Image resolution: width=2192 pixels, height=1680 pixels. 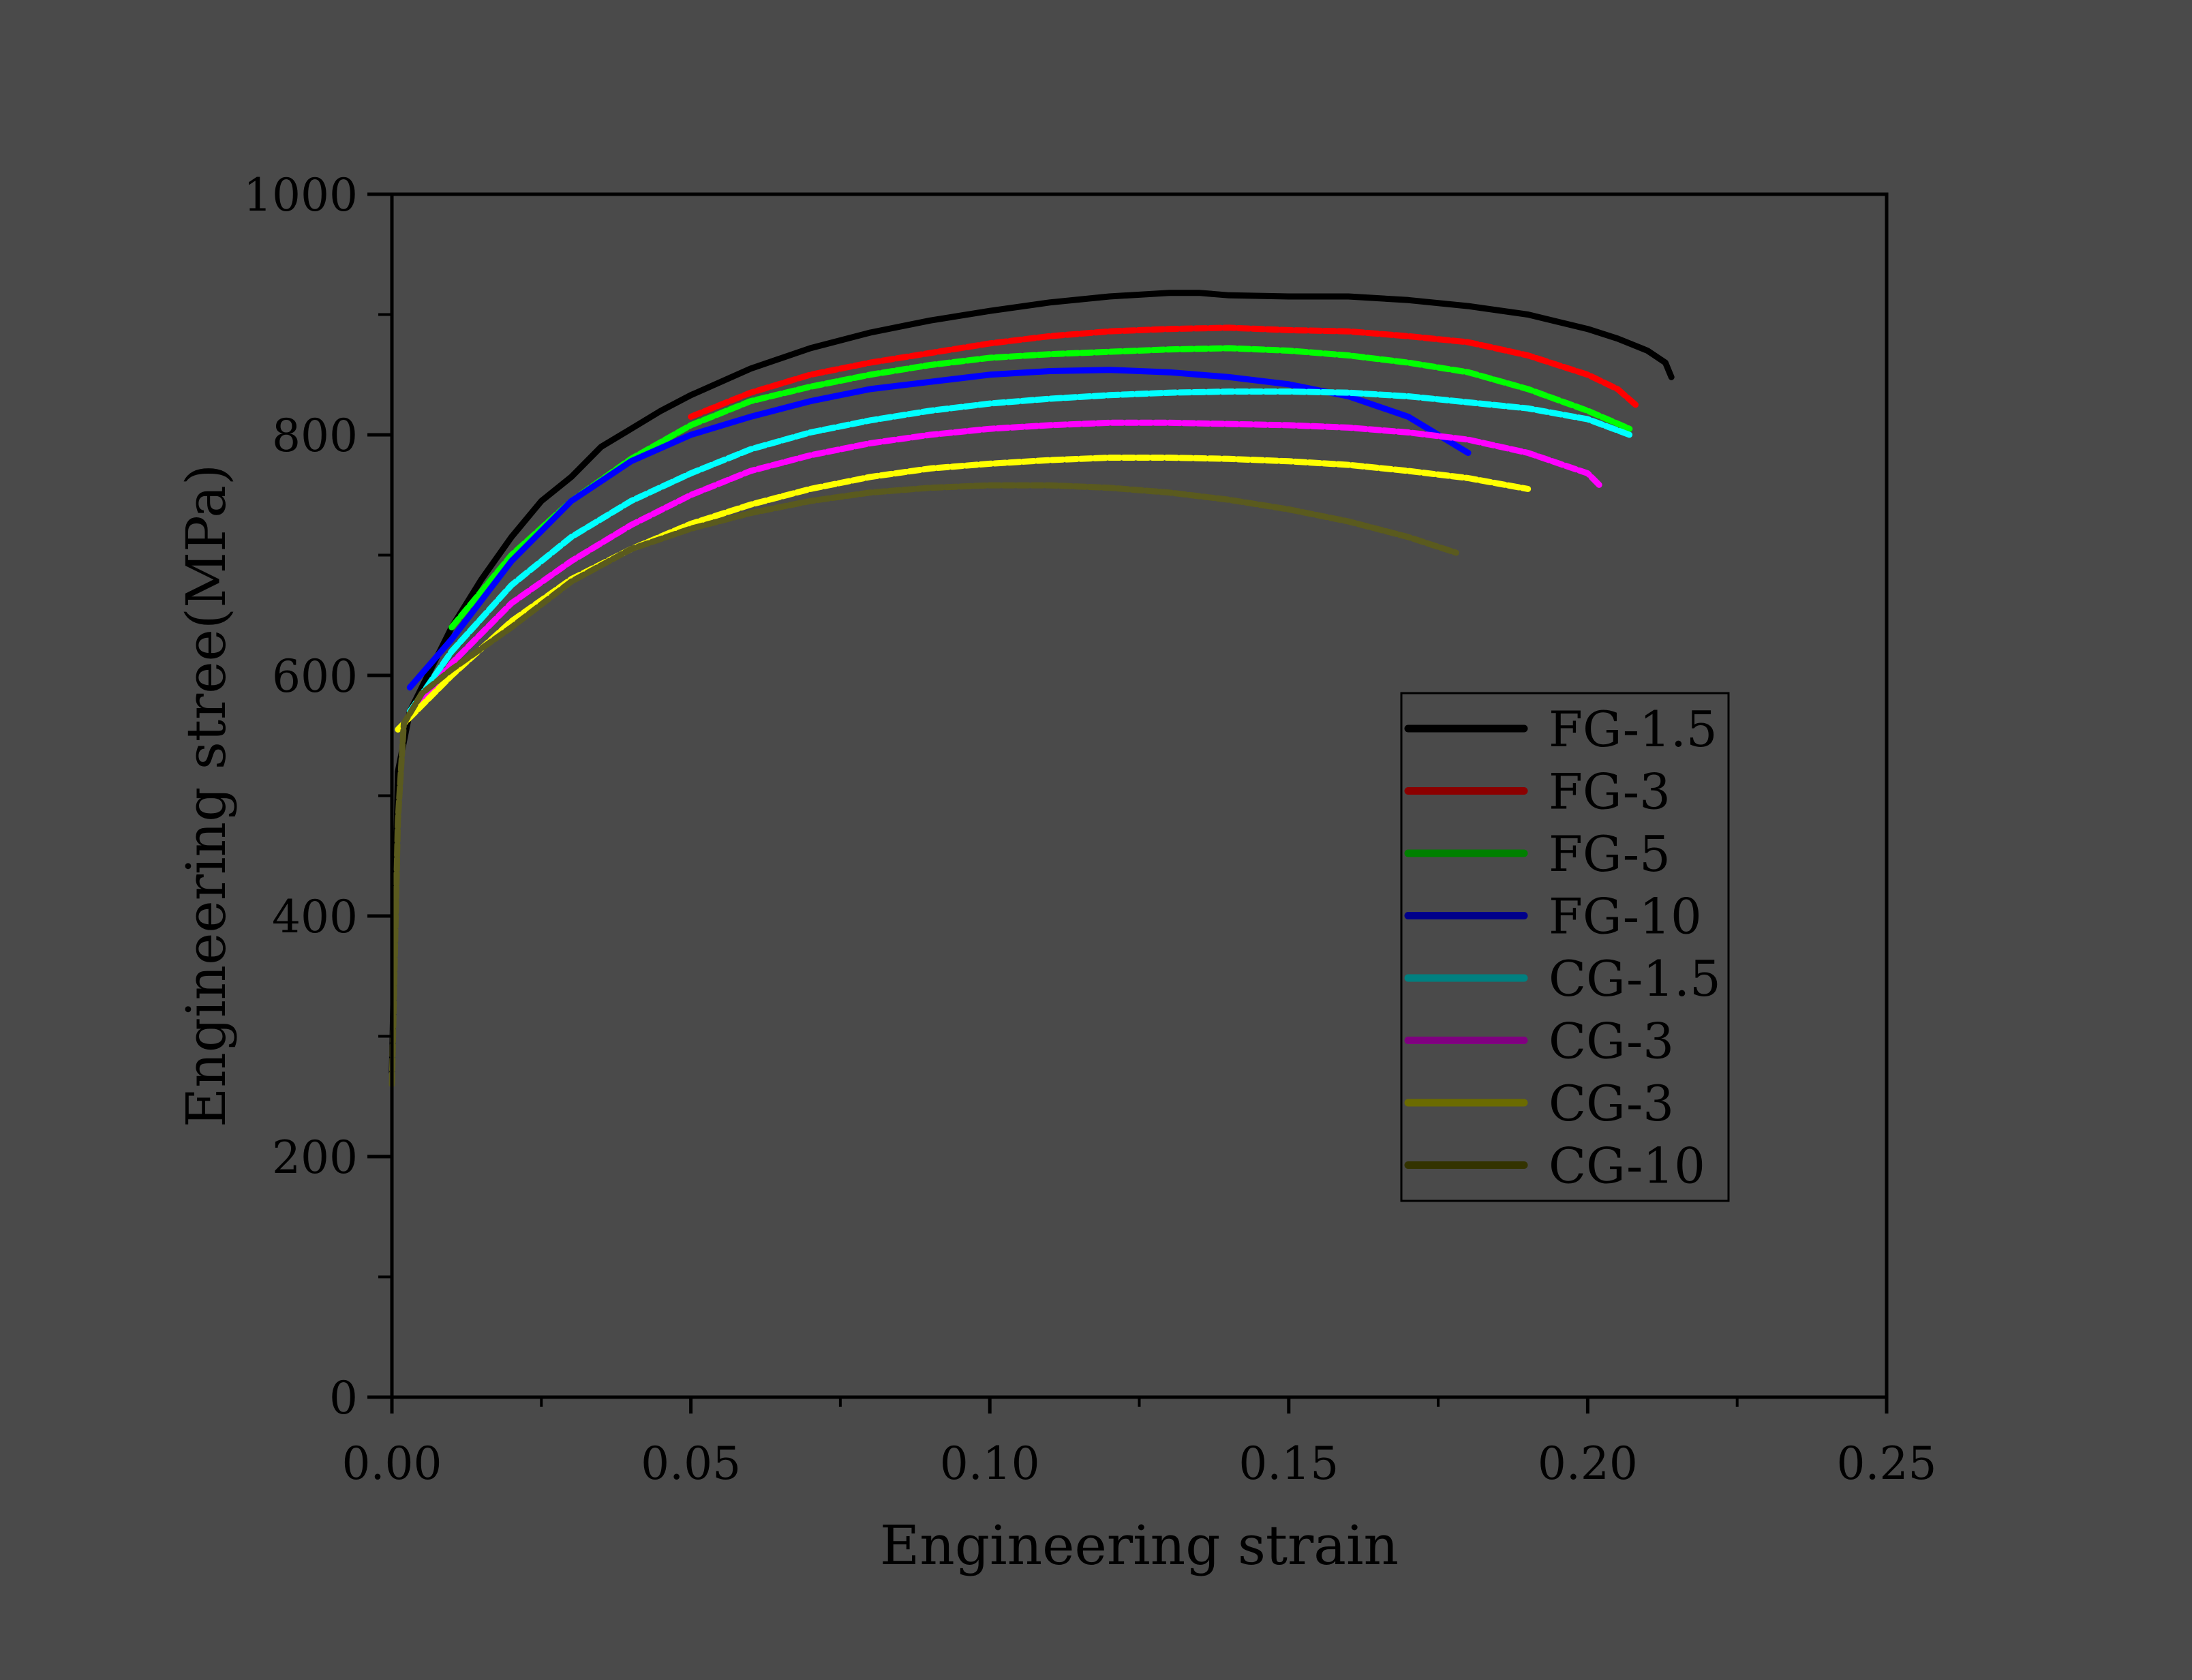 I want to click on x-axis-label: Engineering strain, so click(x=1139, y=1545).